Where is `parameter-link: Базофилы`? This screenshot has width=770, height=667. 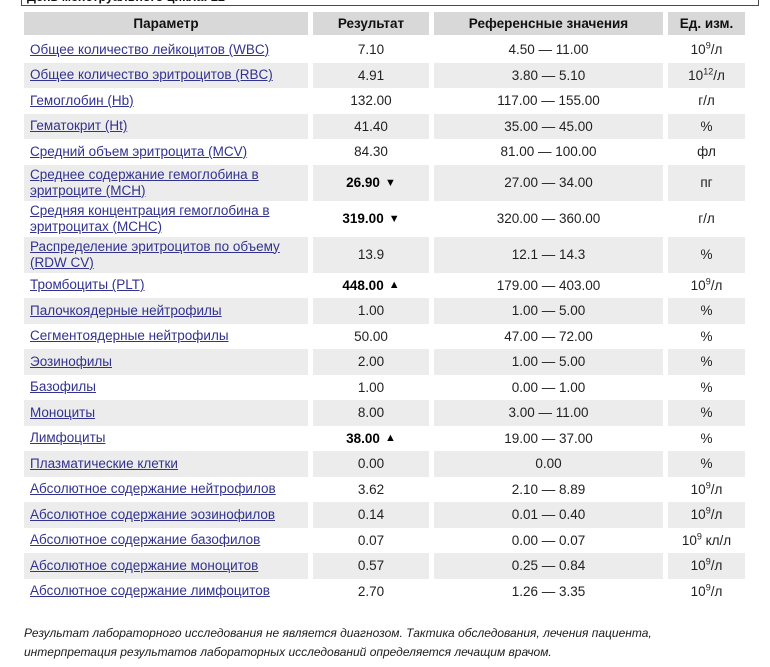
parameter-link: Базофилы is located at coordinates (63, 387).